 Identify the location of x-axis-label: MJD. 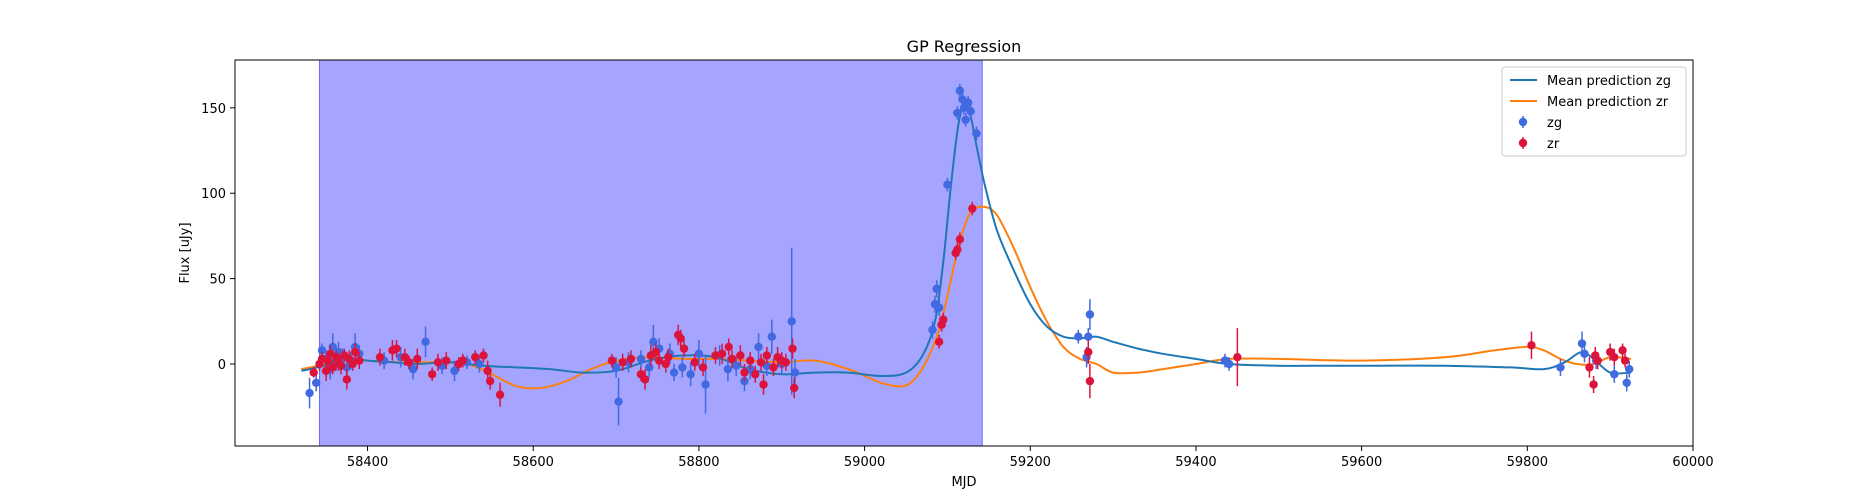
(963, 482).